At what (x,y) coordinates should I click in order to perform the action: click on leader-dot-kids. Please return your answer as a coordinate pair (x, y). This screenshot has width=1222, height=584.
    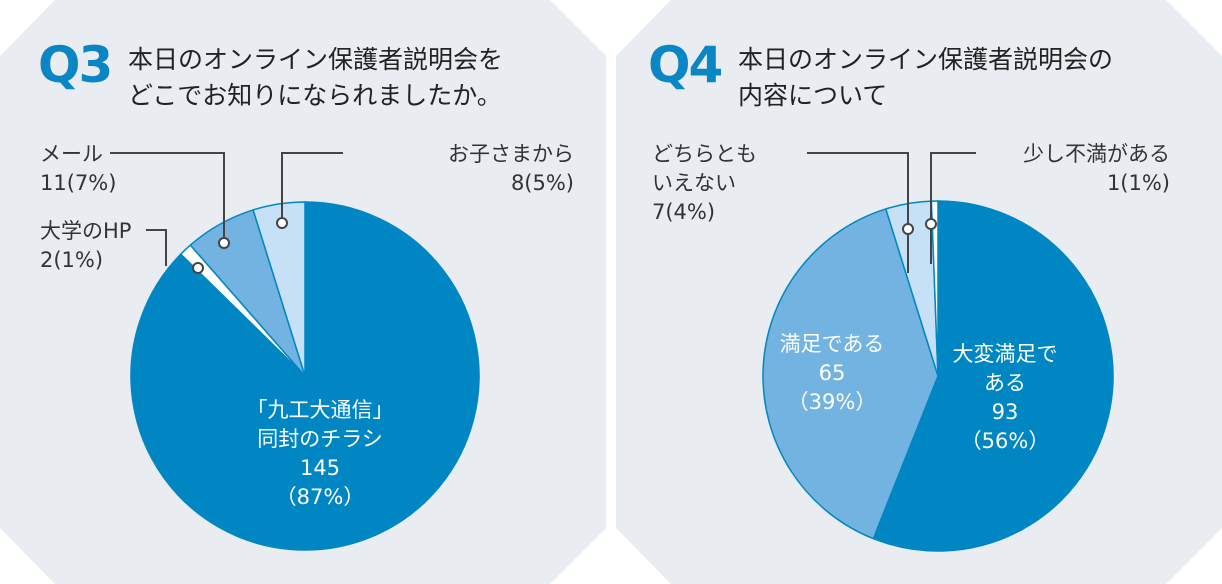
    Looking at the image, I should click on (282, 223).